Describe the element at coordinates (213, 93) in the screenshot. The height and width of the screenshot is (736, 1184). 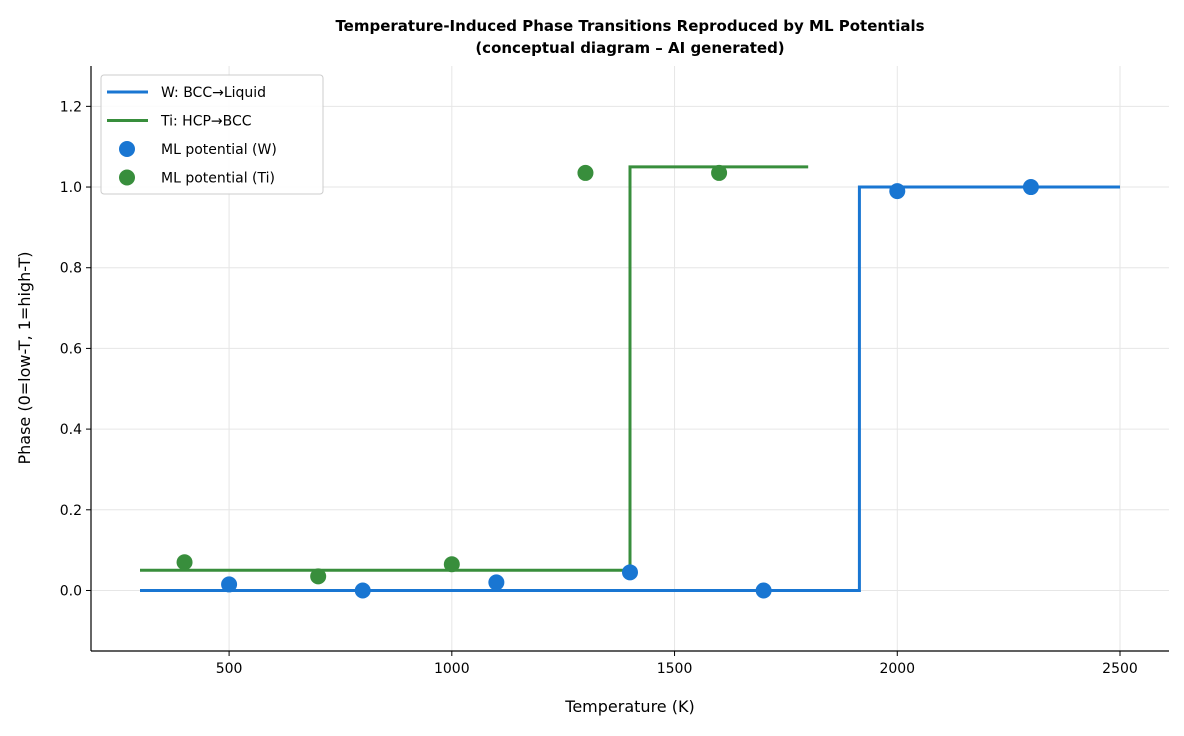
I see `legend-label: W: BCC→Liquid` at that location.